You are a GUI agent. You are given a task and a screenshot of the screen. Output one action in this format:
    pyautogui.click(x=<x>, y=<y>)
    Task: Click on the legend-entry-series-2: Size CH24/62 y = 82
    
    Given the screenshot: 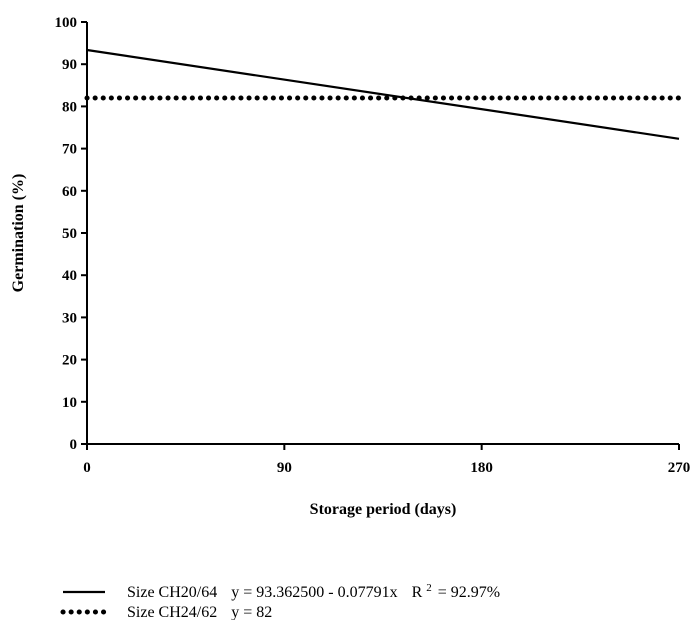 What is the action you would take?
    pyautogui.click(x=166, y=612)
    